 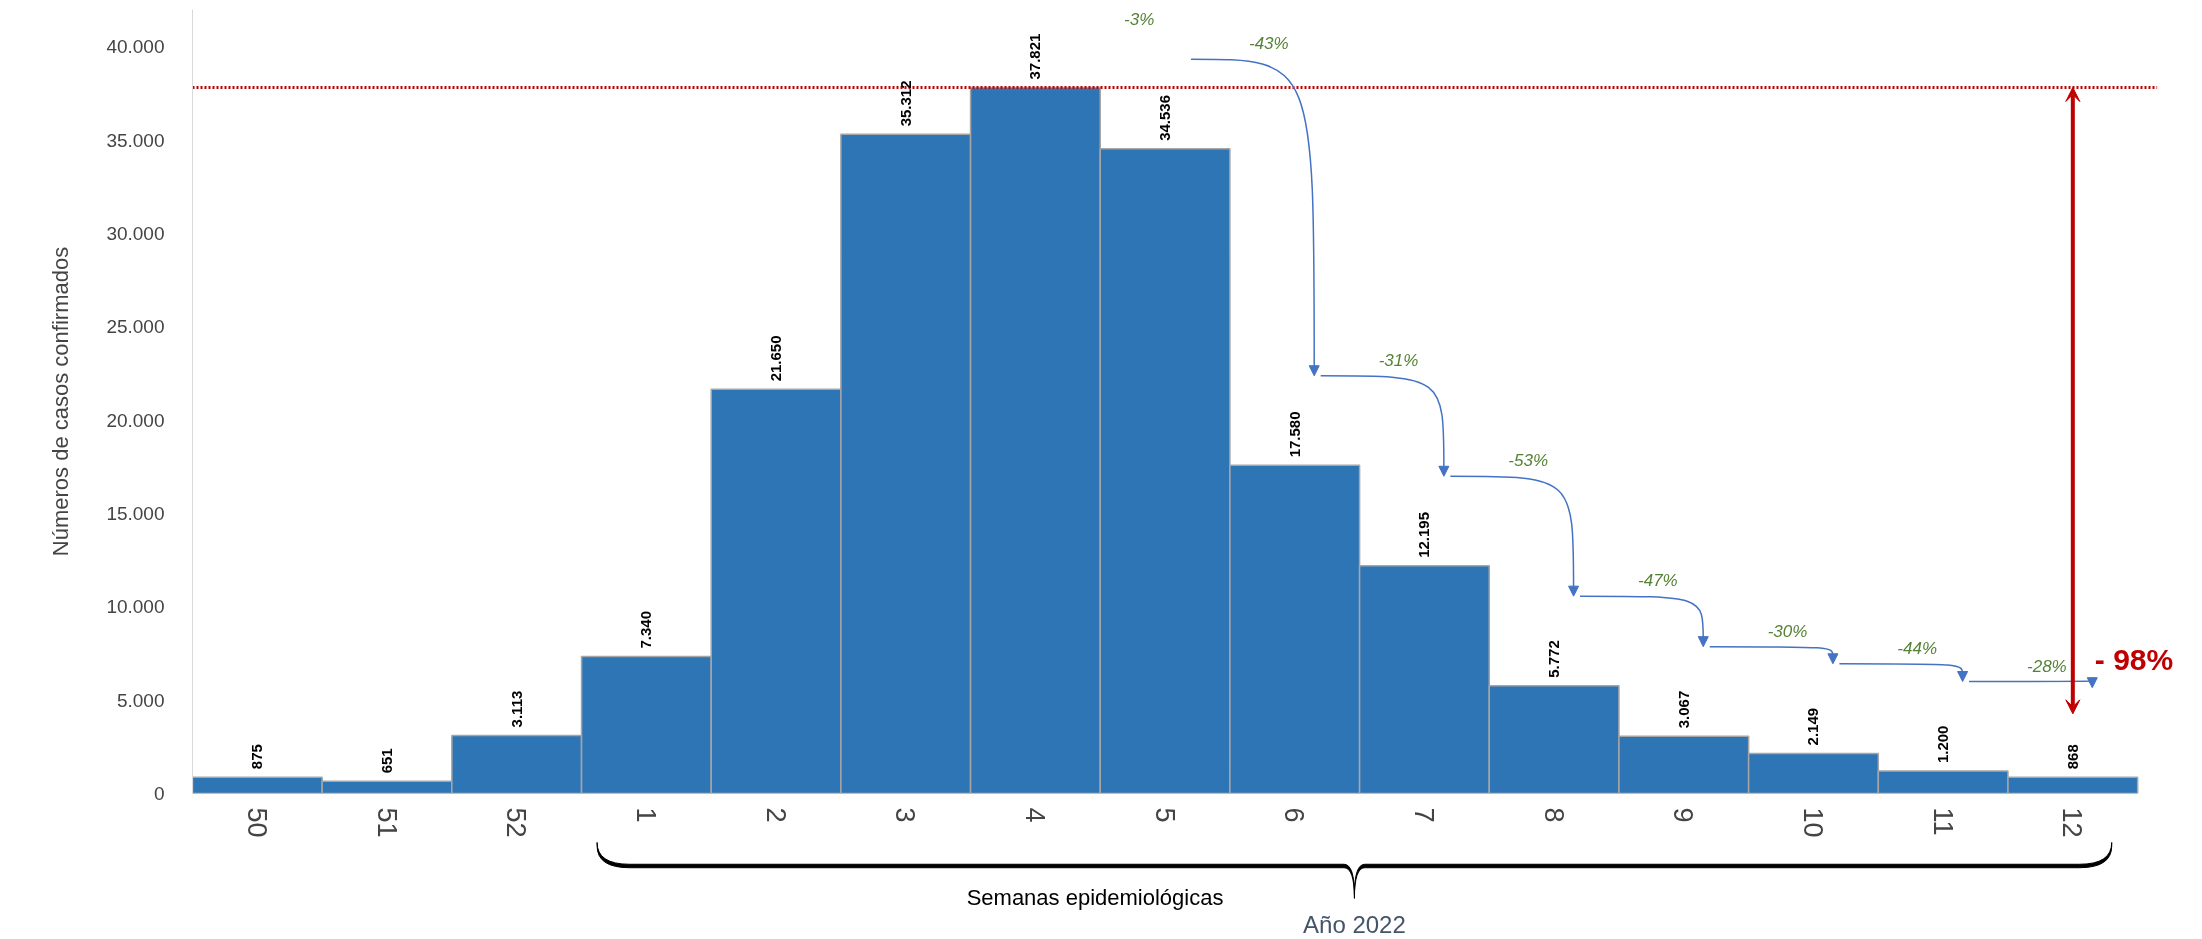 I want to click on x-tick-label: 4, so click(x=1034, y=815).